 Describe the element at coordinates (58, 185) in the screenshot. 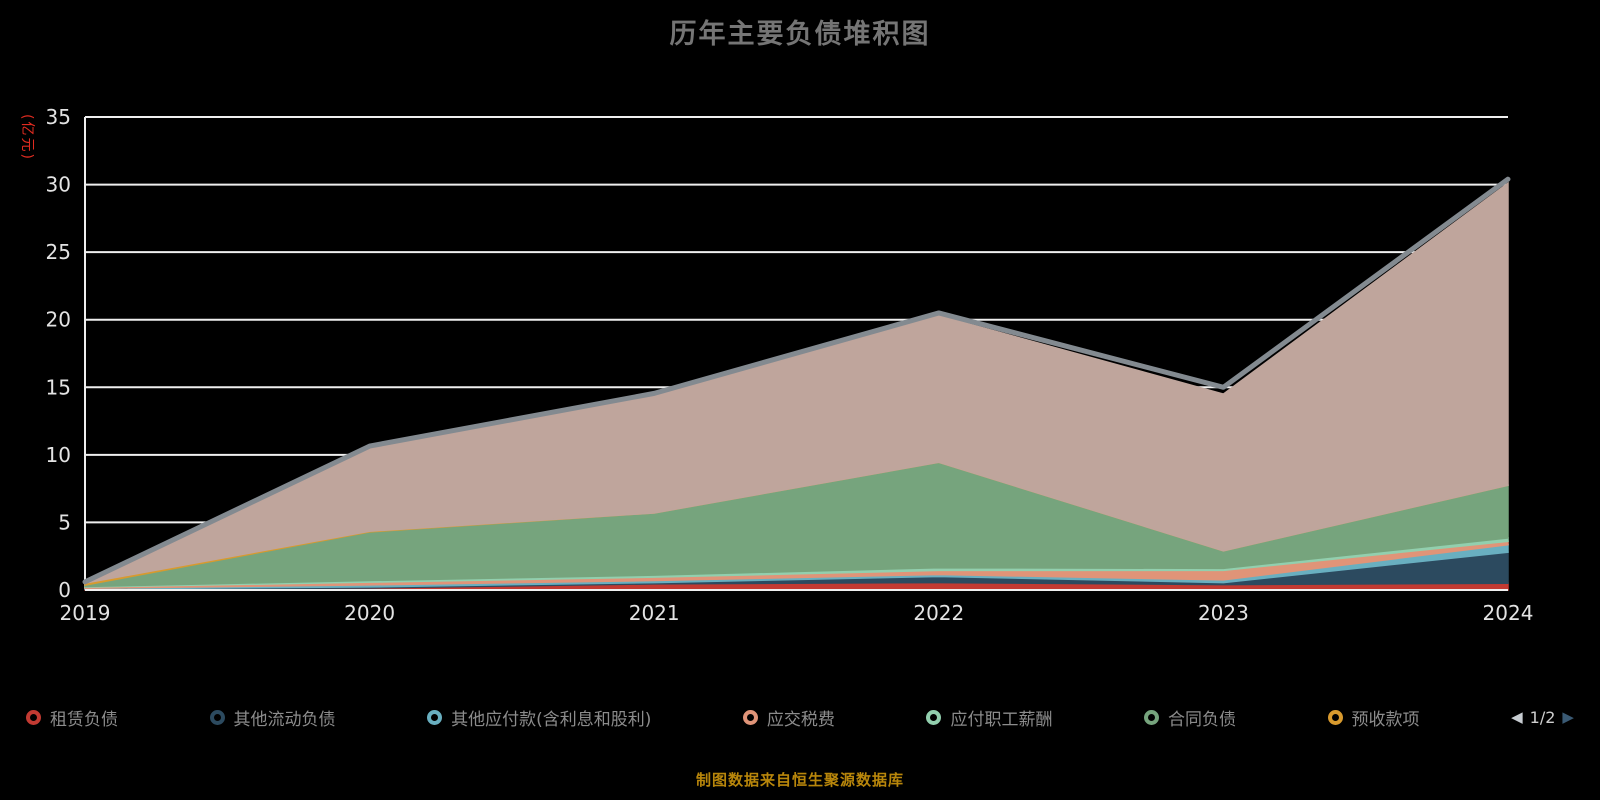

I see `y-tick-label: 30` at that location.